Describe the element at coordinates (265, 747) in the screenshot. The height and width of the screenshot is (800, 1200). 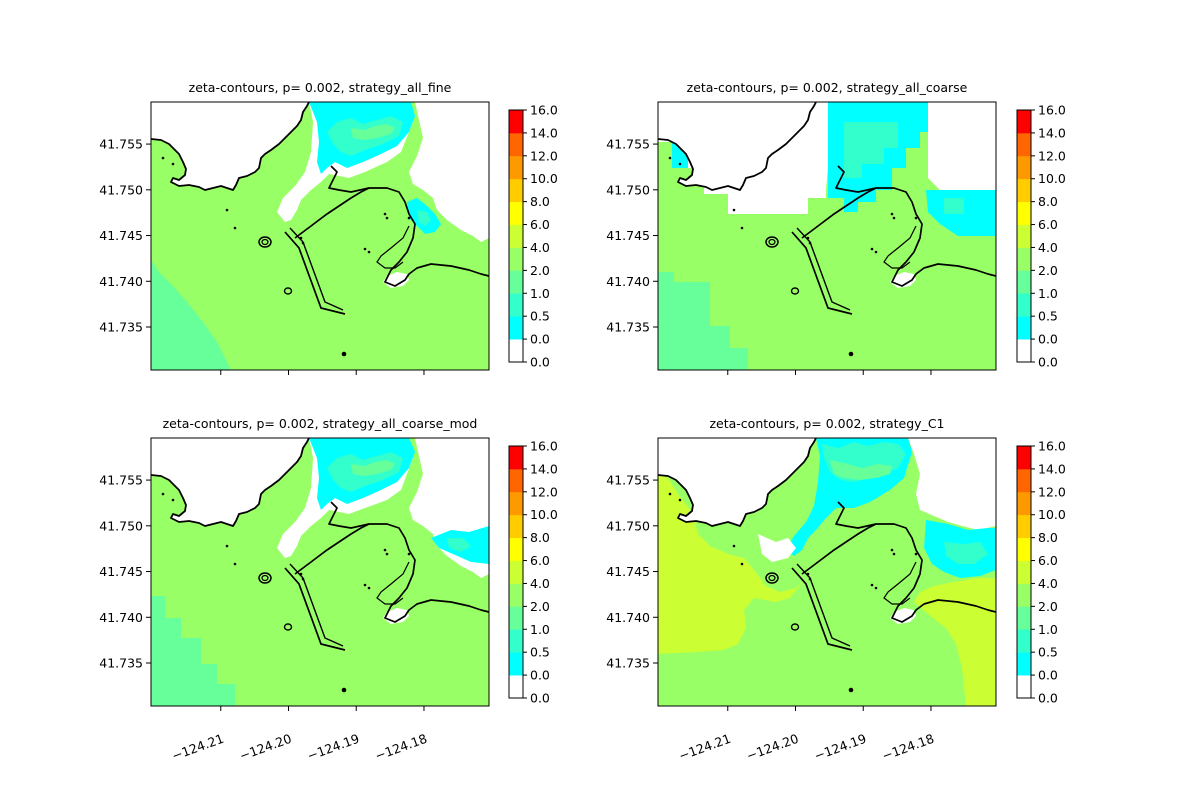
I see `x-tick-label: −124.20` at that location.